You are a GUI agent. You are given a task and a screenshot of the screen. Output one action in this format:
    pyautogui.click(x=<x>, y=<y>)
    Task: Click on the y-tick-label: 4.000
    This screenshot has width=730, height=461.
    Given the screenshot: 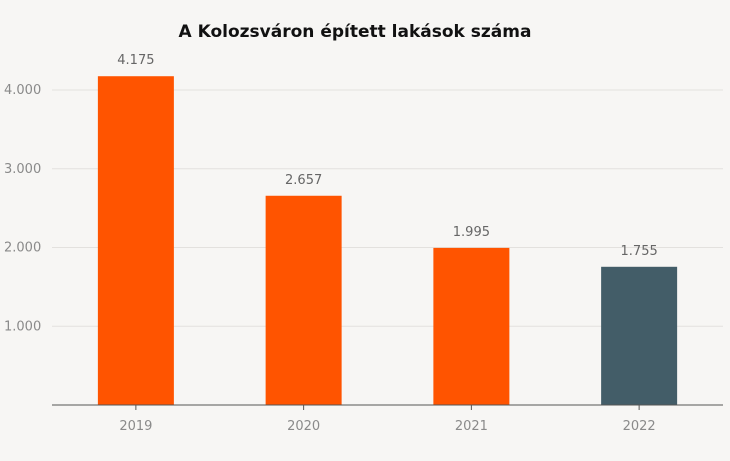 What is the action you would take?
    pyautogui.click(x=22, y=90)
    